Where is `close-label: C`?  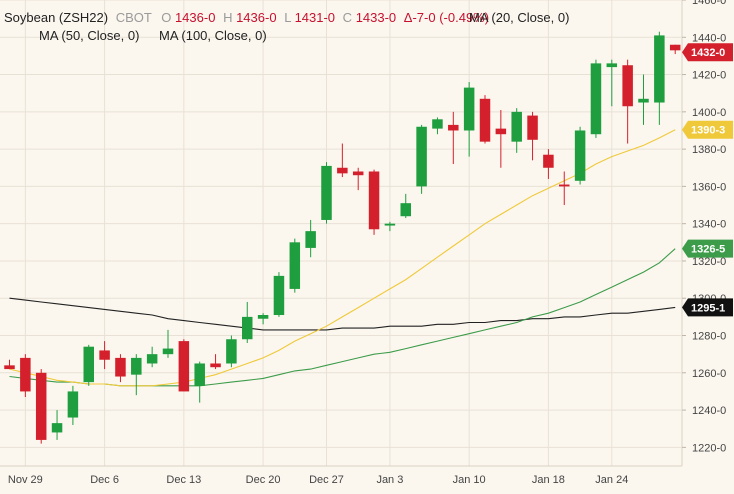 close-label: C is located at coordinates (347, 17).